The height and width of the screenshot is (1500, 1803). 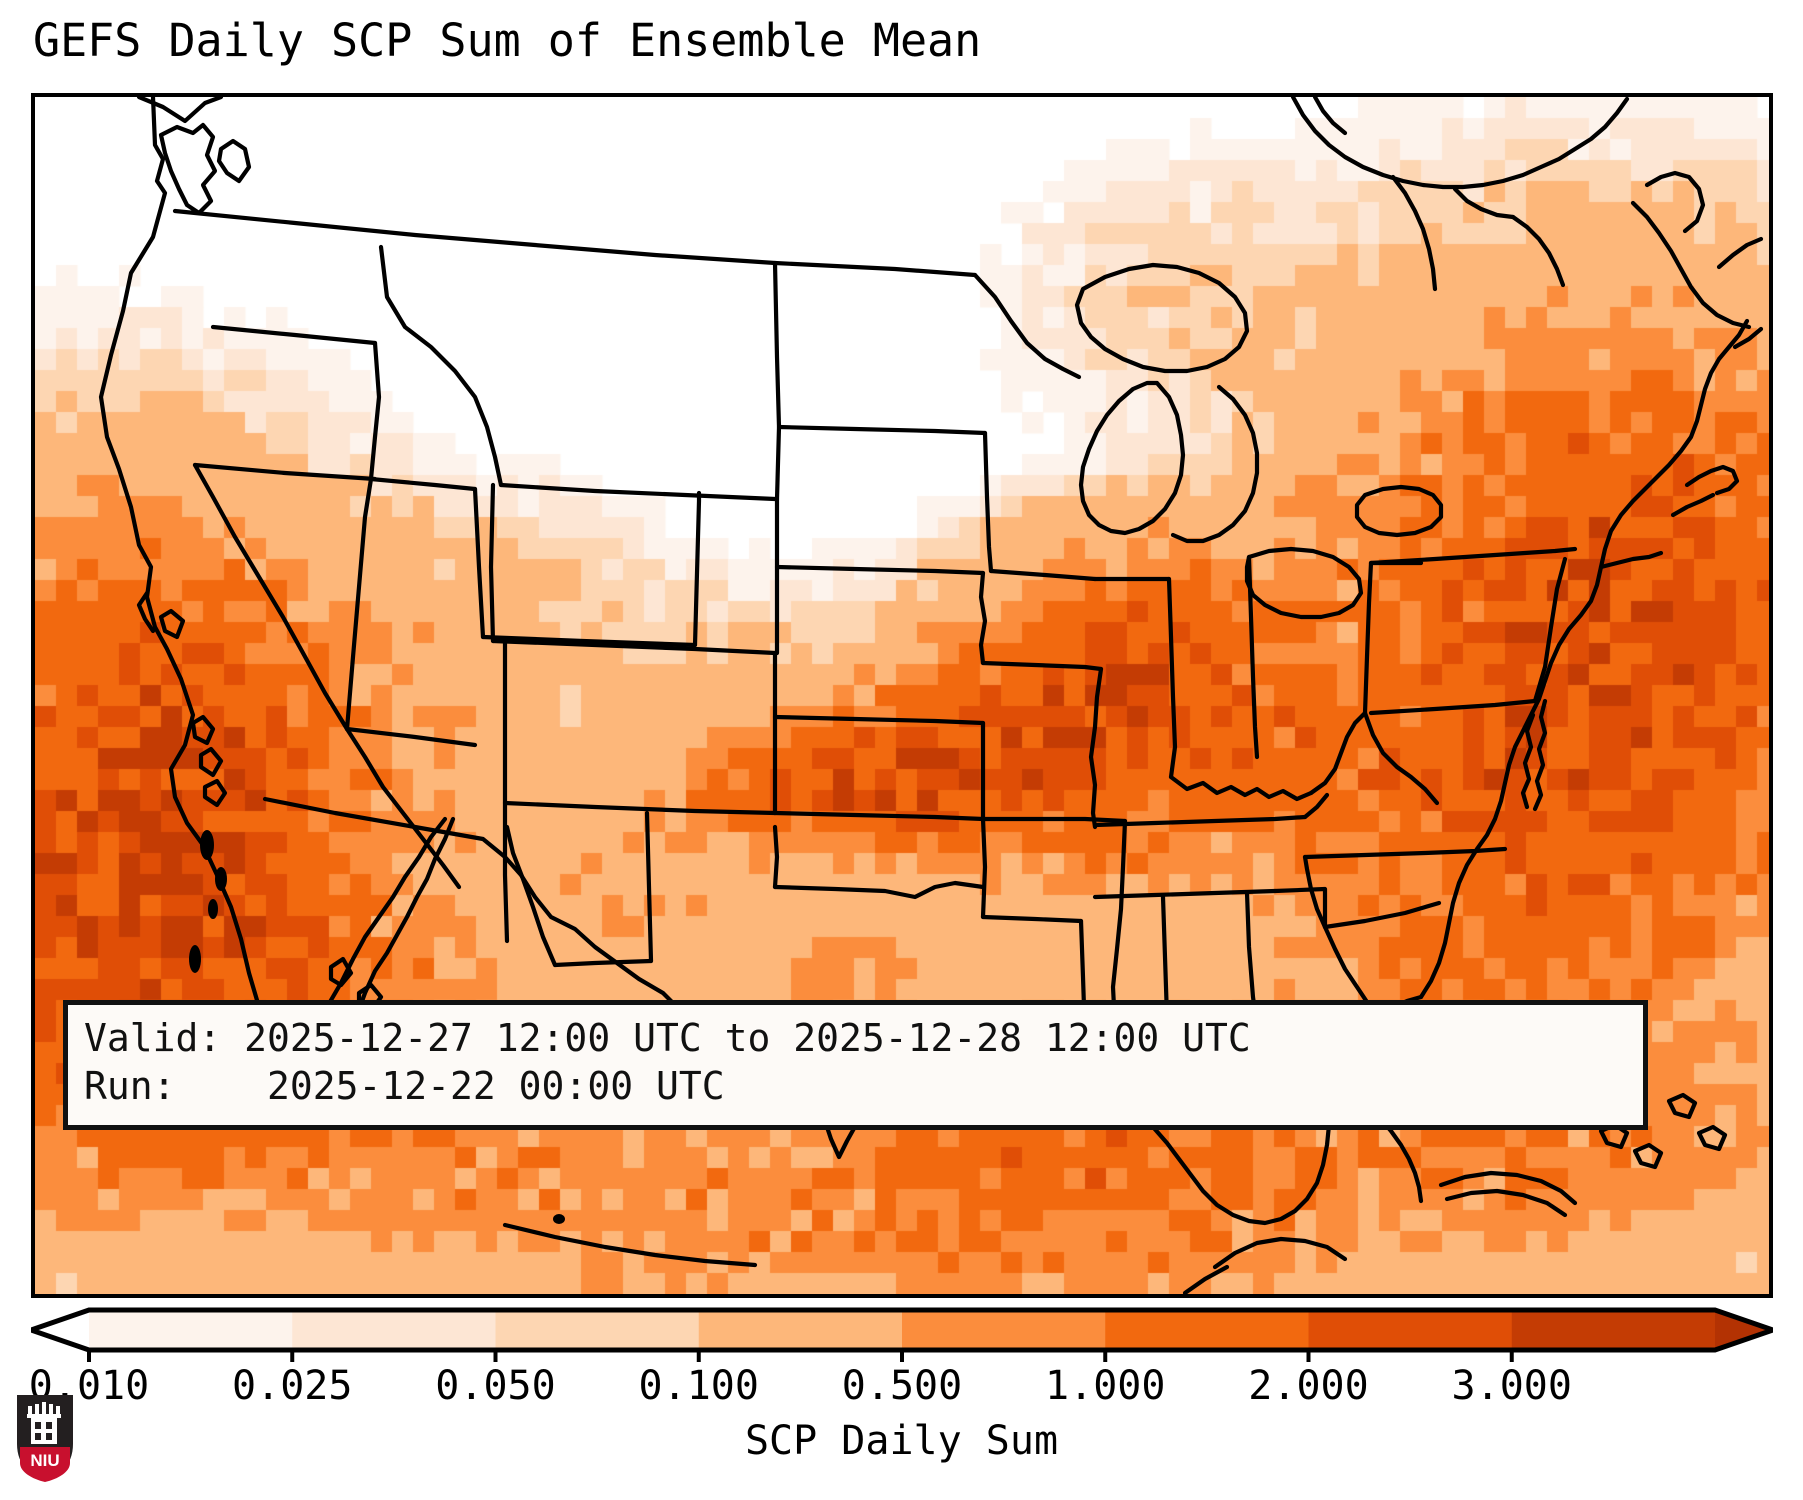 I want to click on niu-banner, so click(x=45, y=1464).